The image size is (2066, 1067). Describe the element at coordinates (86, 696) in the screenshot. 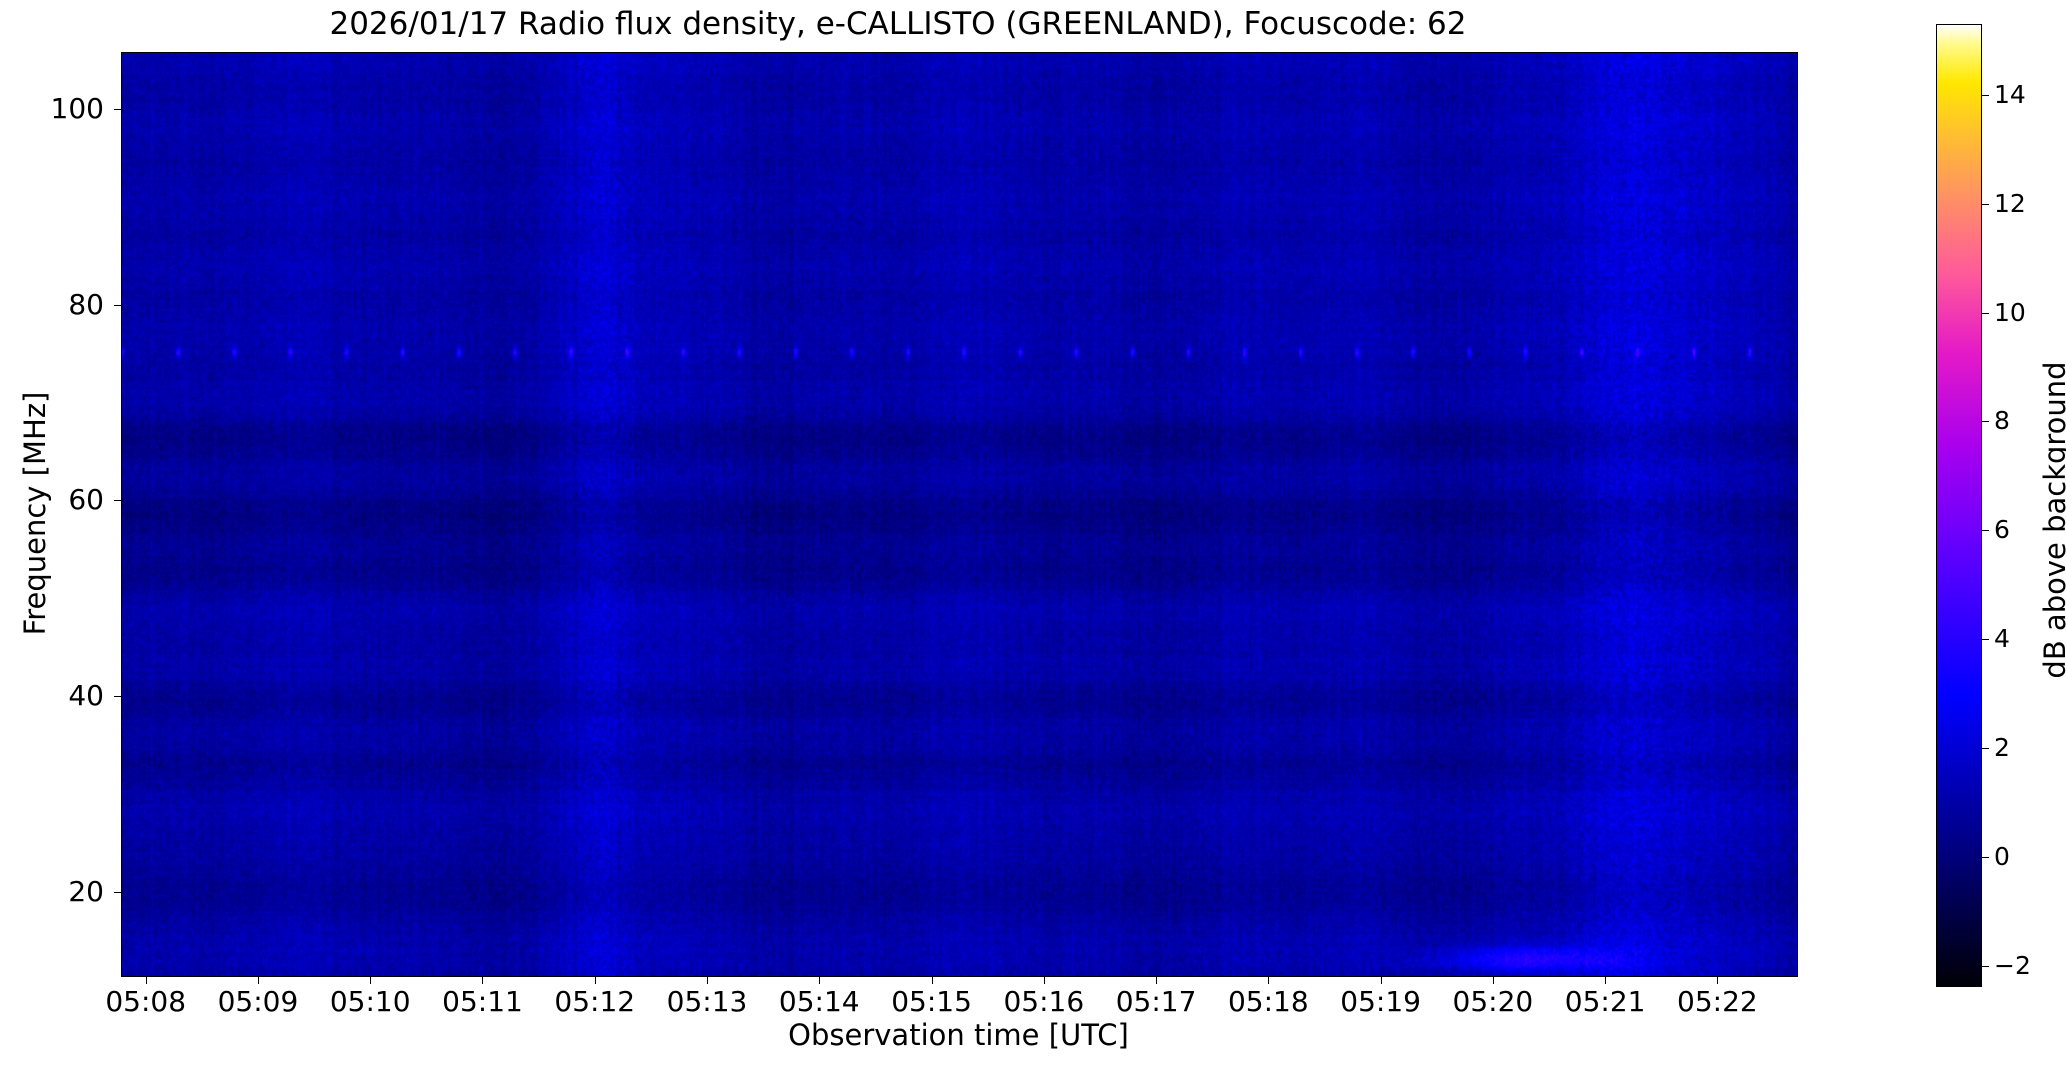

I see `y-tick-label: 40` at that location.